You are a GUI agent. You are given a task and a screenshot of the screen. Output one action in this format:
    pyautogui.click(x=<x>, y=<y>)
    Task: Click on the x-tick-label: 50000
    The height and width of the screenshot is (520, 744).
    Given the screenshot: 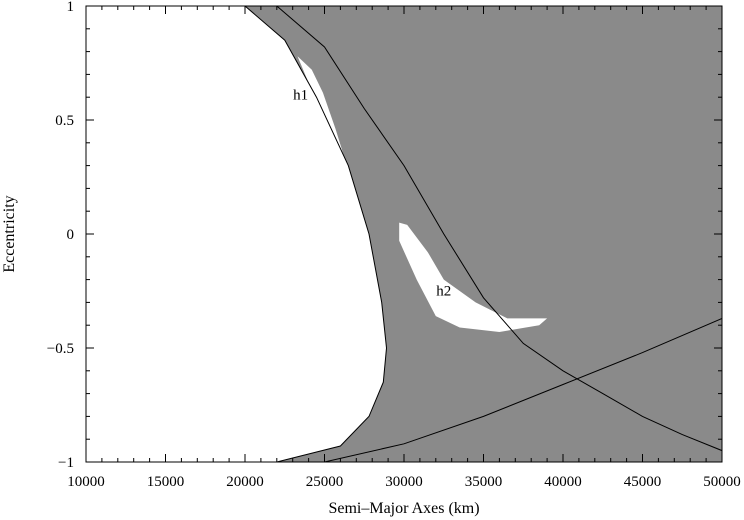 What is the action you would take?
    pyautogui.click(x=722, y=482)
    